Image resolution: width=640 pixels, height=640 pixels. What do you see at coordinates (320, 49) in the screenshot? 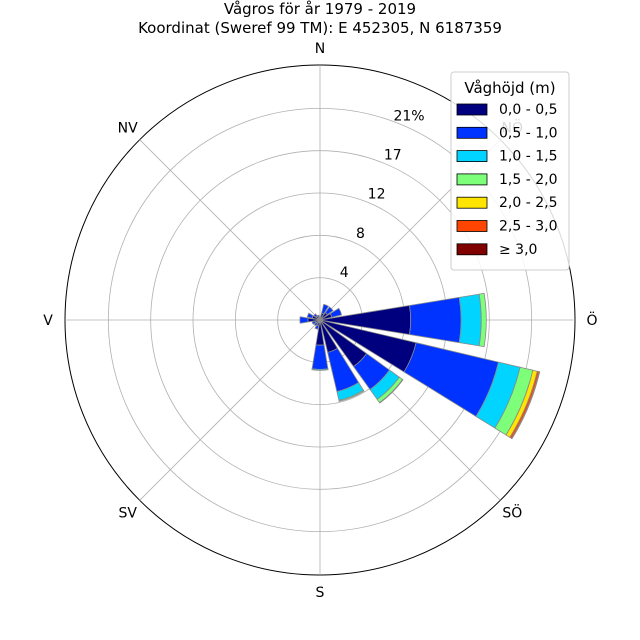
I see `direction-label-N: N` at bounding box center [320, 49].